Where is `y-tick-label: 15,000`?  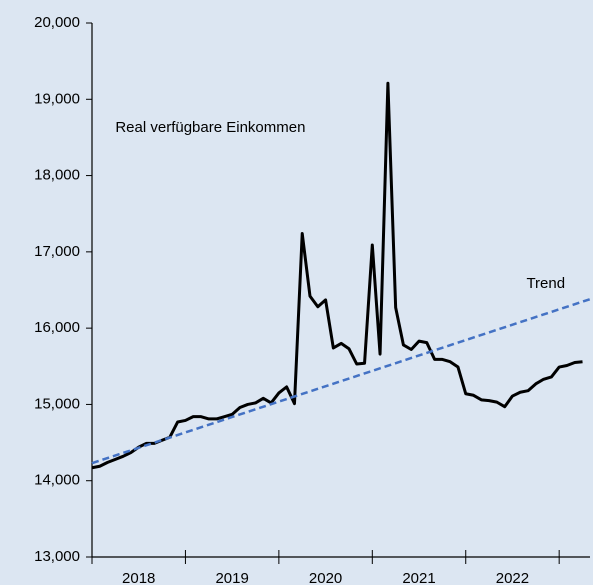 y-tick-label: 15,000 is located at coordinates (57, 403).